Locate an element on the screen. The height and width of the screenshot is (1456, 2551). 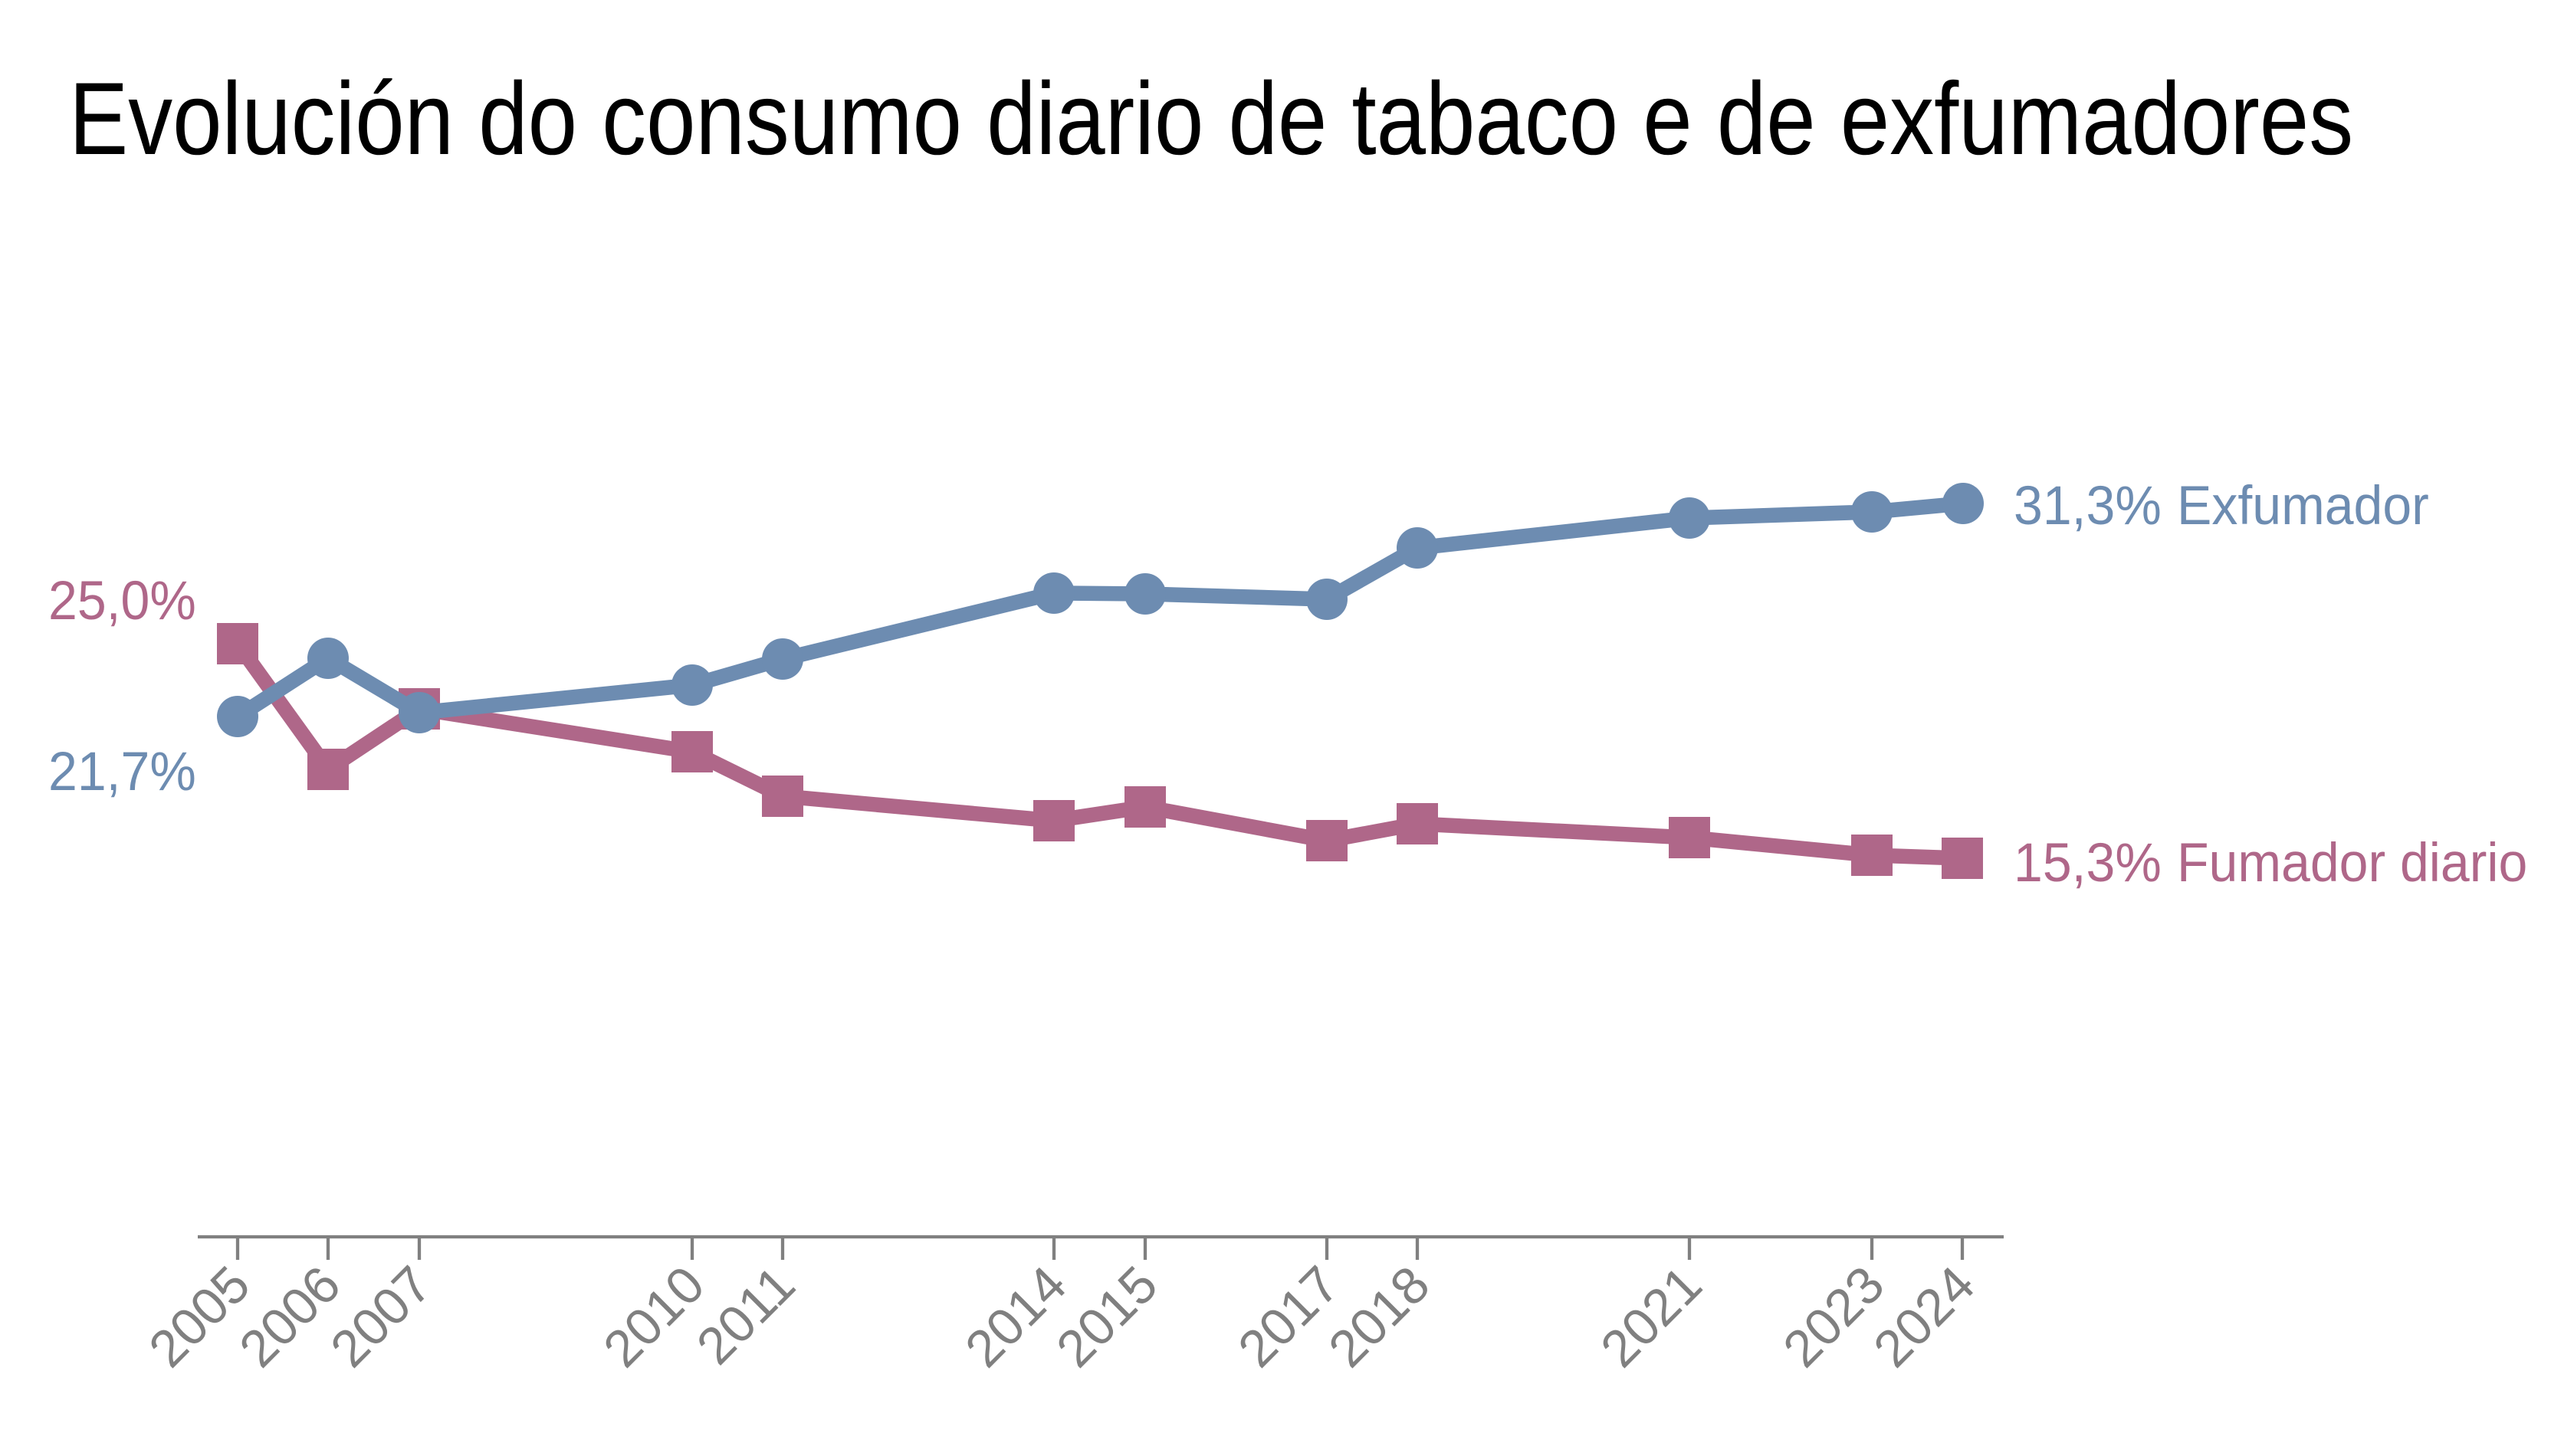
svg-text: Fumador diario is located at coordinates (2352, 862).